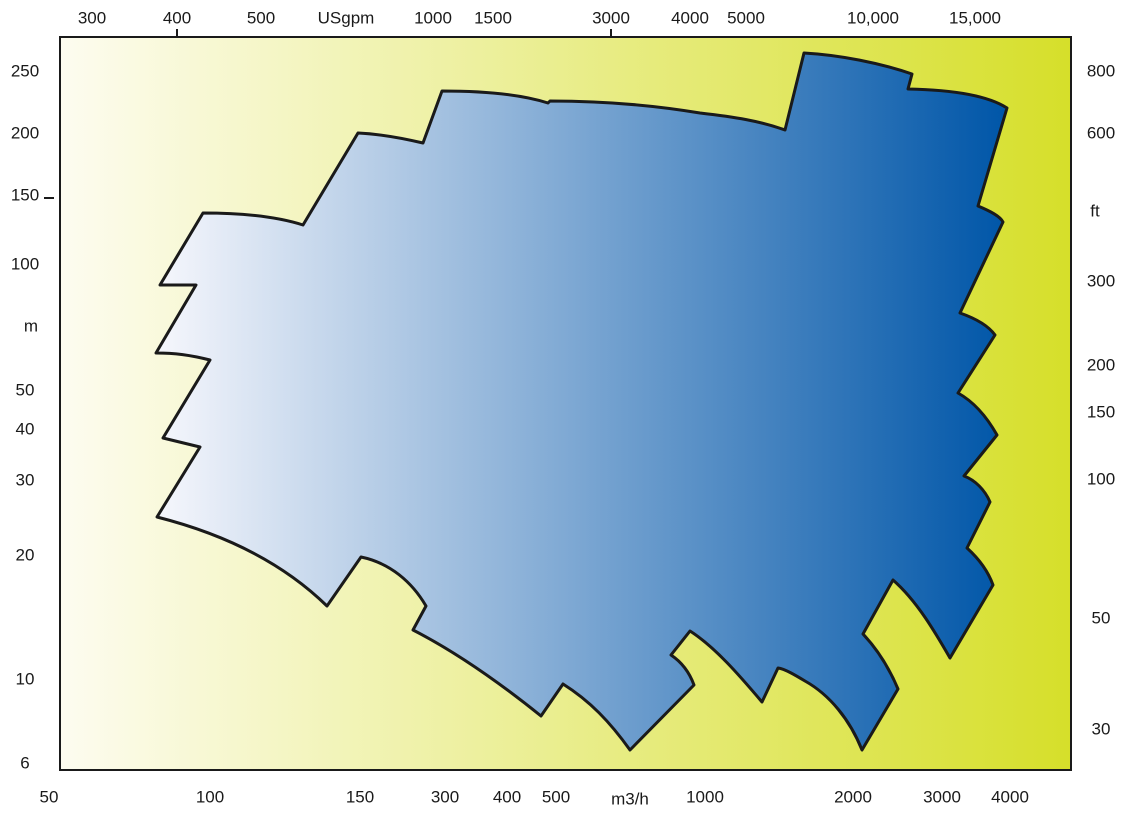 This screenshot has height=815, width=1126. What do you see at coordinates (556, 796) in the screenshot?
I see `bottom-tick-label: 500` at bounding box center [556, 796].